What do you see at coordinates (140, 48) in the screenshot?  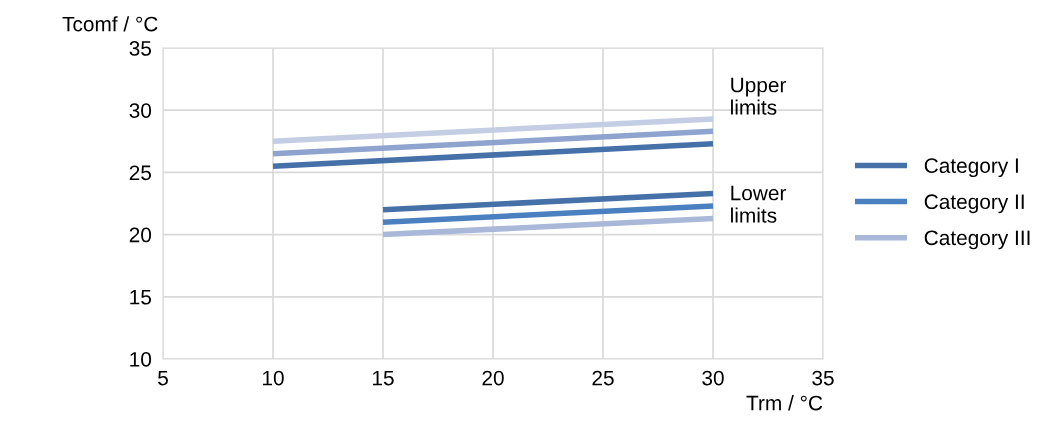 I see `y-tick-label: 35` at bounding box center [140, 48].